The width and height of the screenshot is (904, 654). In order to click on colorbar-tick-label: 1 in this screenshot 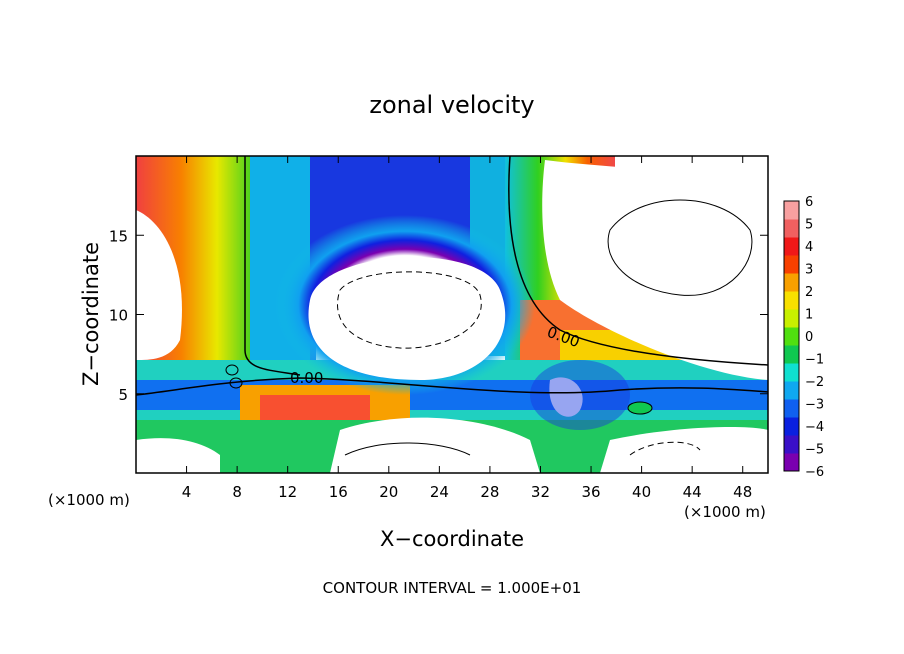, I will do `click(809, 315)`.